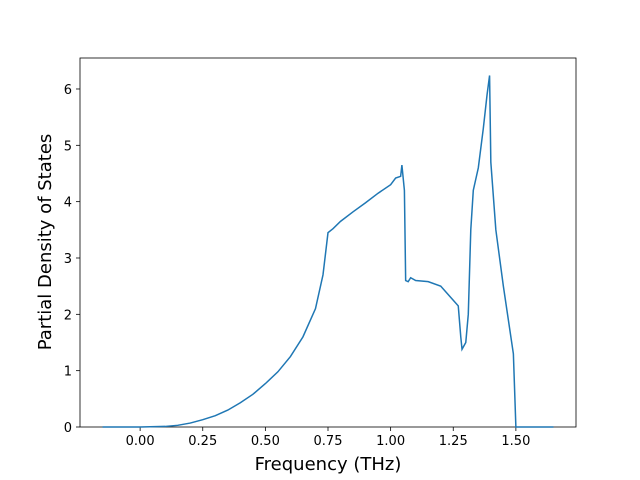  Describe the element at coordinates (68, 428) in the screenshot. I see `y-tick-label: 0` at that location.